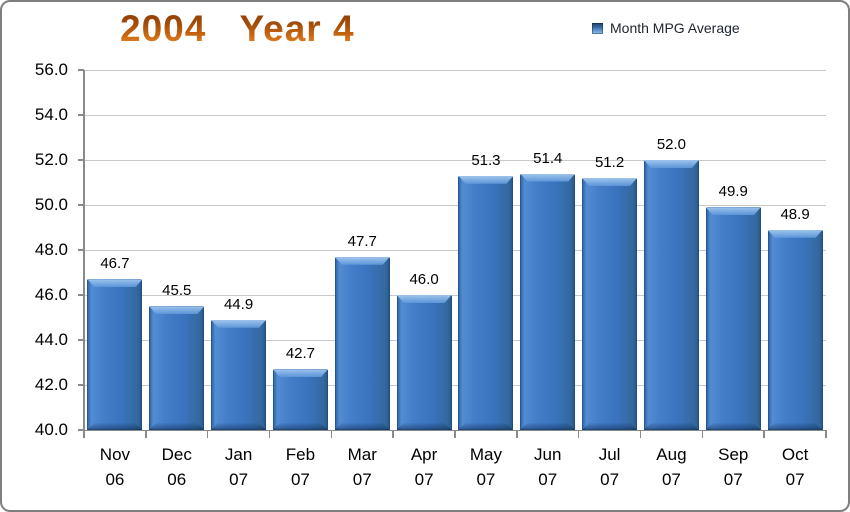 This screenshot has height=512, width=850. I want to click on bar-value-label: 51.3, so click(486, 160).